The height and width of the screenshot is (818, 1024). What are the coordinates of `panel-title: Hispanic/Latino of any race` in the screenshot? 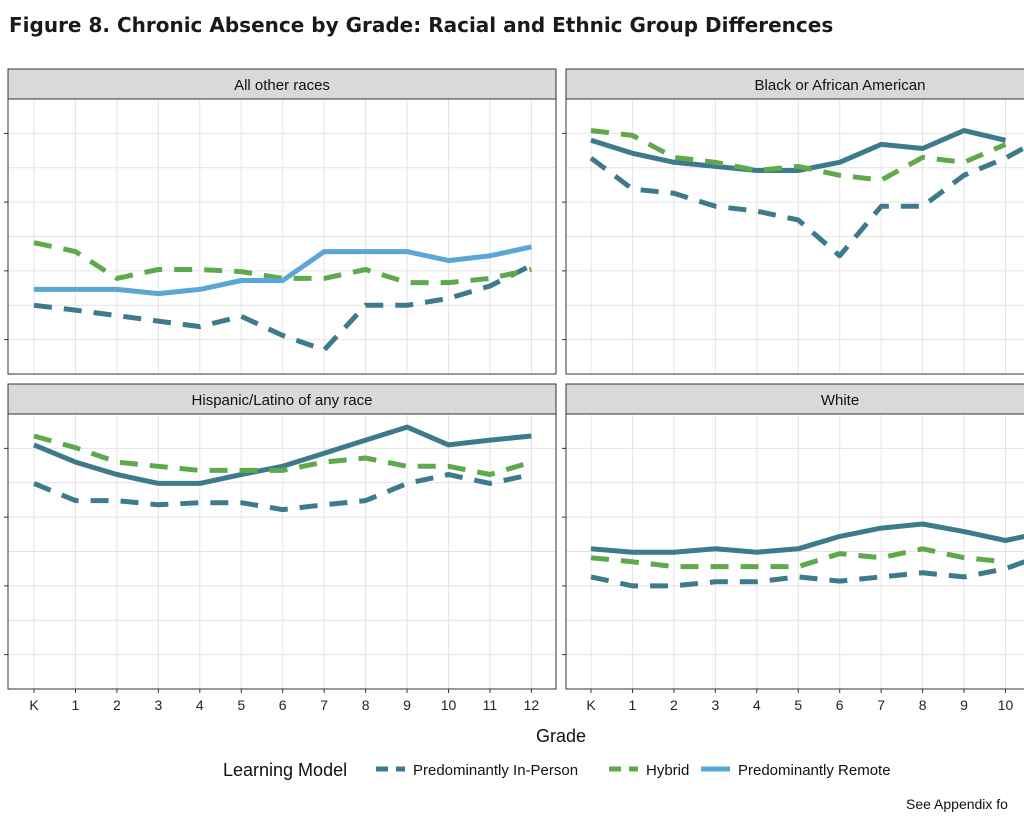 It's located at (282, 400).